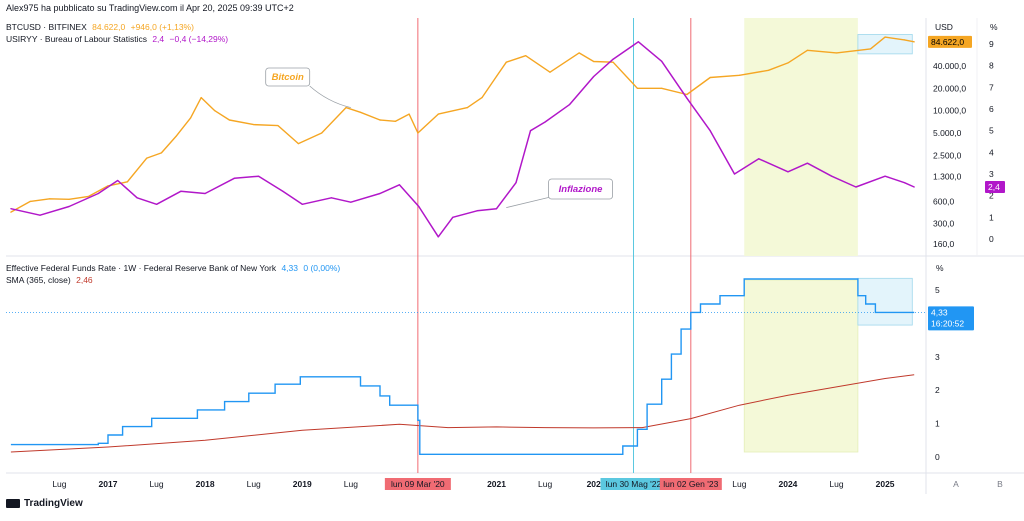  What do you see at coordinates (947, 323) in the screenshot?
I see `ffr-countdown-badge: 16:20:52` at bounding box center [947, 323].